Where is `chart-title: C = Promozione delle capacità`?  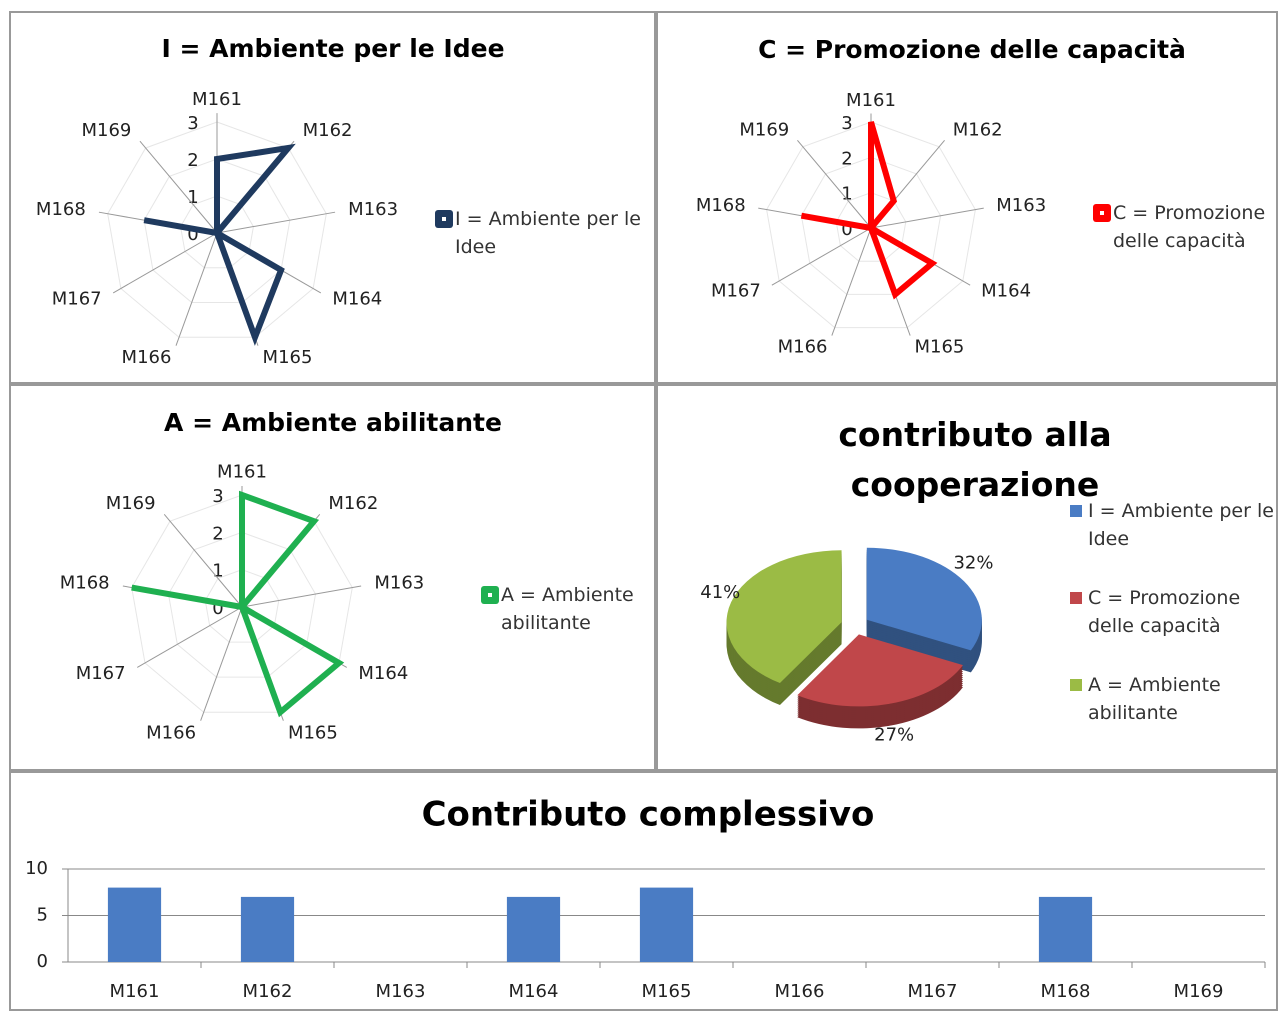
chart-title: C = Promozione delle capacità is located at coordinates (972, 49).